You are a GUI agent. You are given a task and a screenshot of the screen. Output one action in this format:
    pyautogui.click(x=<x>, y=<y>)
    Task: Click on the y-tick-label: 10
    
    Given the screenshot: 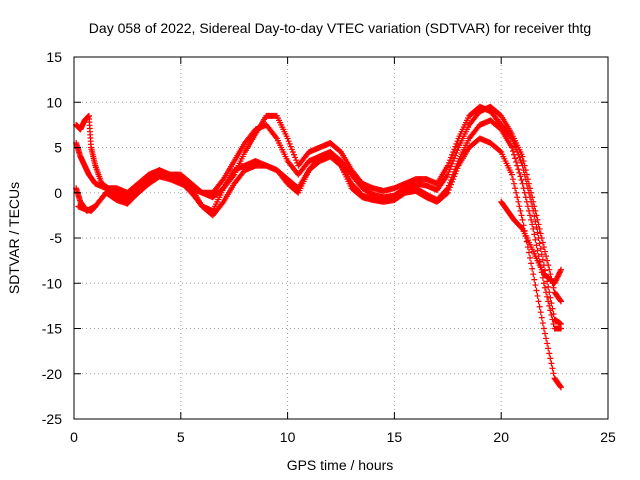 What is the action you would take?
    pyautogui.click(x=54, y=102)
    